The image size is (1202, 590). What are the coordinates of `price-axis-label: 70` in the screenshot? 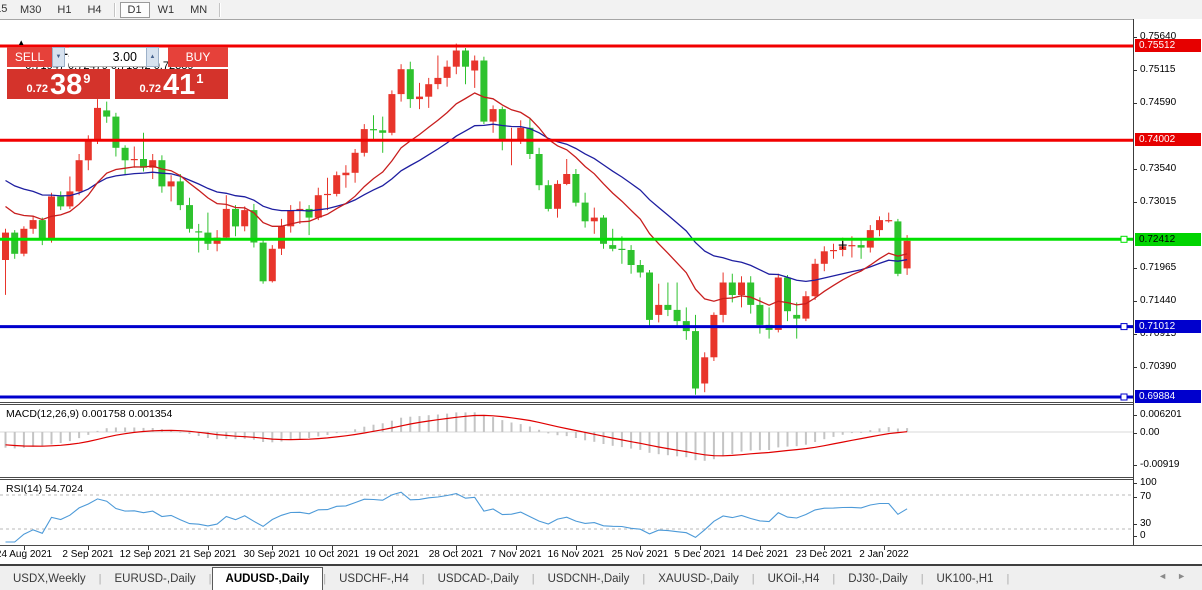 It's located at (1146, 496).